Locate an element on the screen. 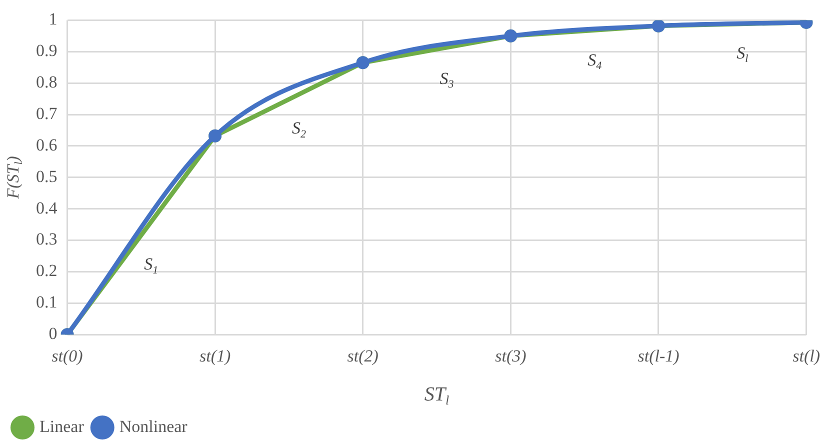 This screenshot has height=446, width=832. y-tick-label: 0.9 is located at coordinates (47, 50).